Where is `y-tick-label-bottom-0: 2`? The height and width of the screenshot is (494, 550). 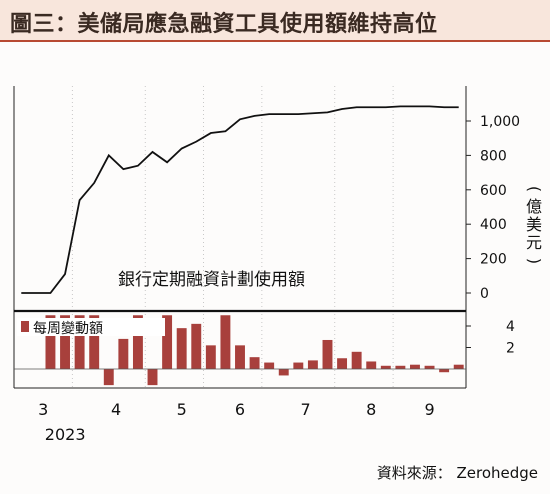 y-tick-label-bottom-0: 2 is located at coordinates (510, 349).